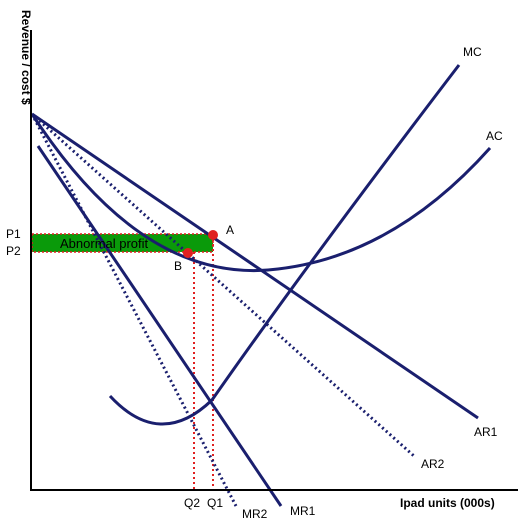  What do you see at coordinates (13, 251) in the screenshot?
I see `p2-label: P2` at bounding box center [13, 251].